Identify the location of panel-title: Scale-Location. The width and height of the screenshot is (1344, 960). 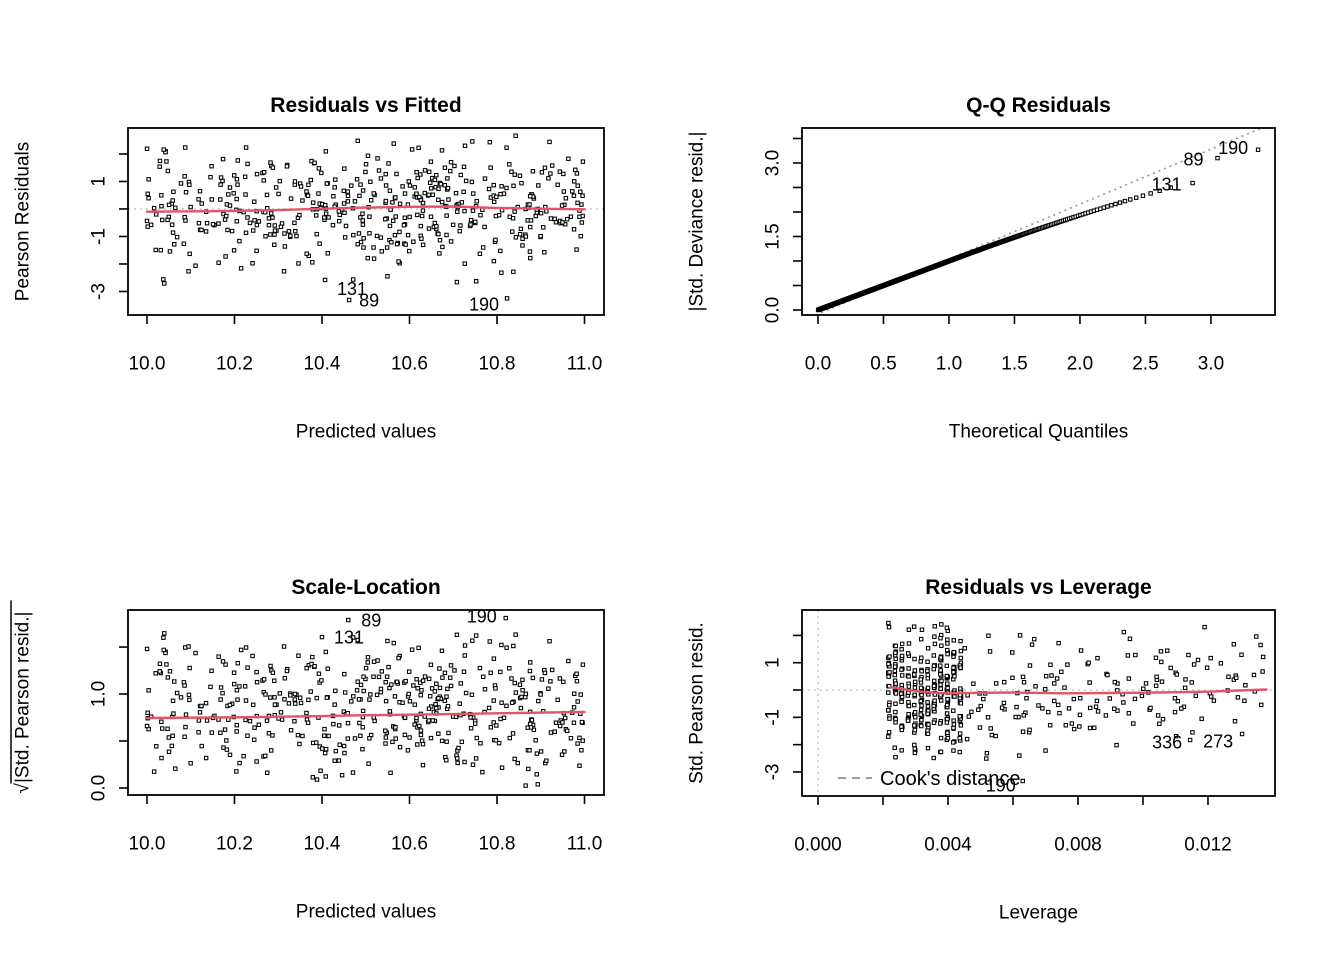
(365, 587).